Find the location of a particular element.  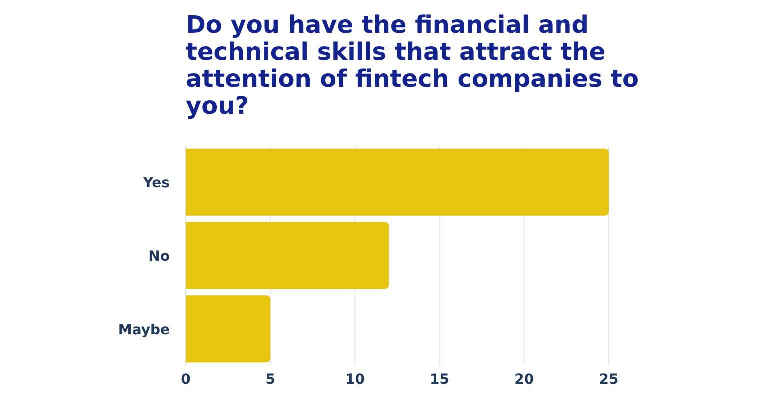

y-tick-label: Yes is located at coordinates (156, 184).